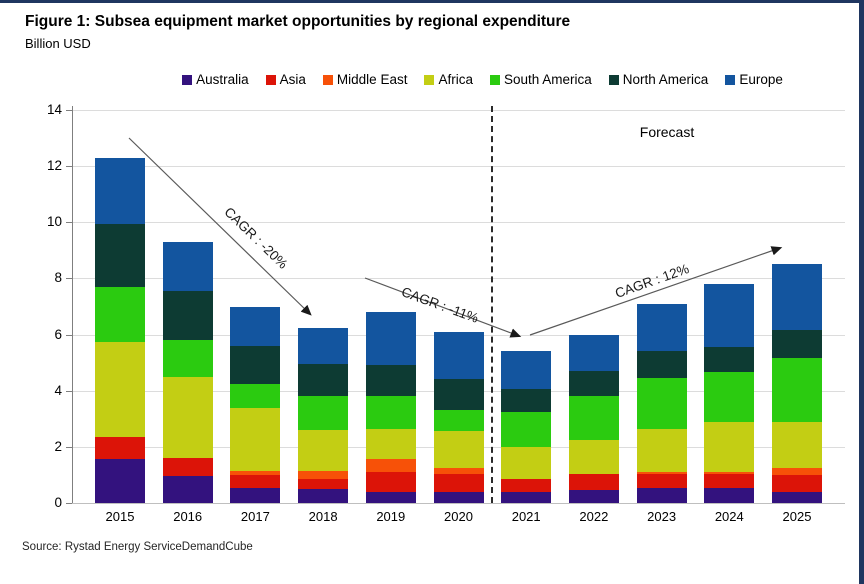  I want to click on bar-2019-middle-east, so click(390, 466).